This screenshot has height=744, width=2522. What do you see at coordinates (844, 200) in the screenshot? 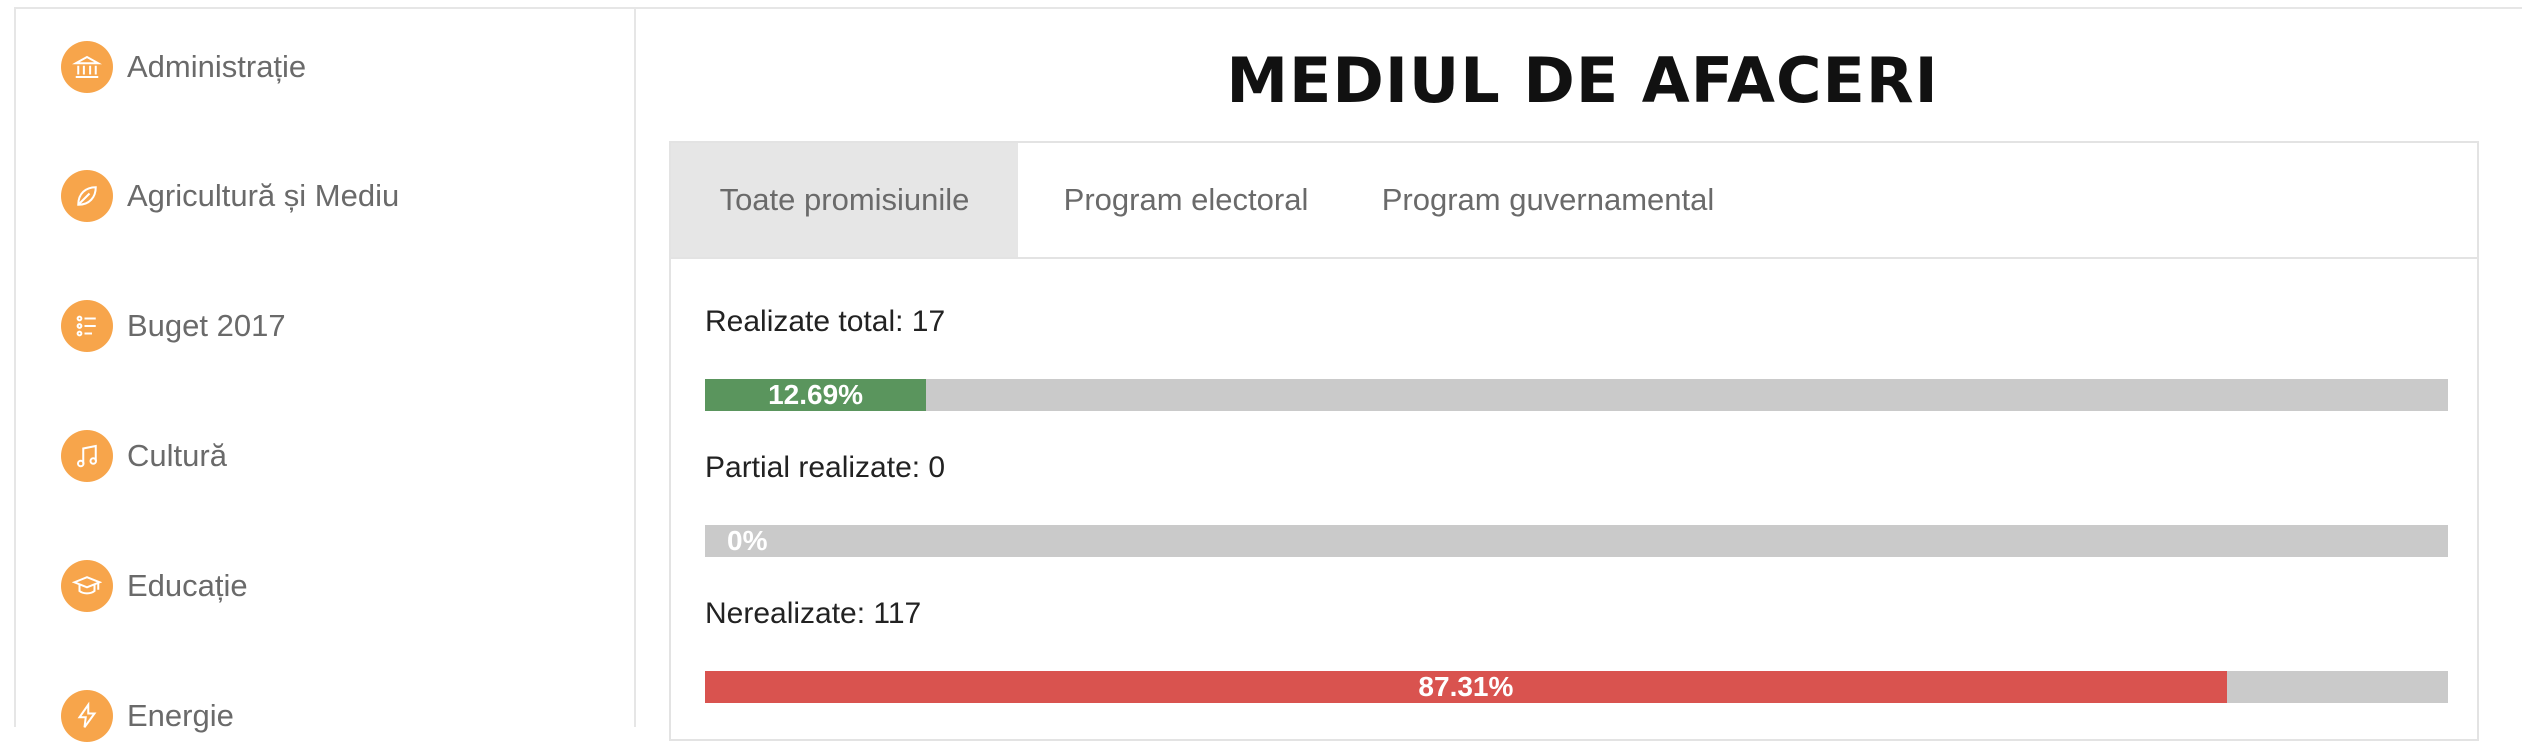
I see `tab-toate-promisiunile: Toate promisiunile` at bounding box center [844, 200].